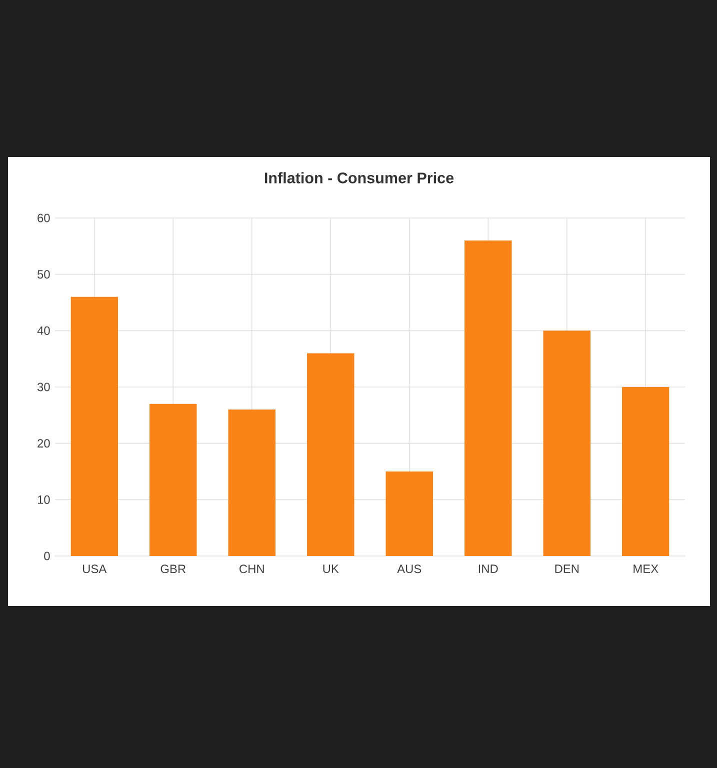 This screenshot has width=717, height=768. What do you see at coordinates (646, 568) in the screenshot?
I see `x-tick-label: MEX` at bounding box center [646, 568].